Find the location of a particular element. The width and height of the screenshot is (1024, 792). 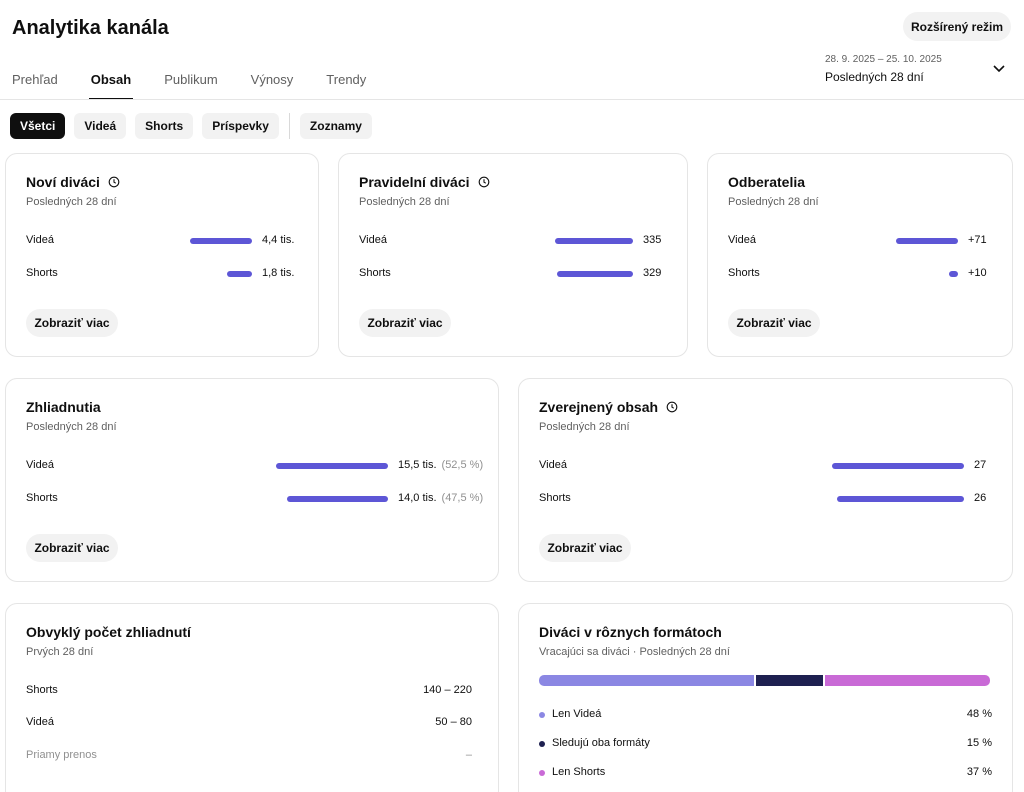

card-title-text: Noví diváci is located at coordinates (63, 182).